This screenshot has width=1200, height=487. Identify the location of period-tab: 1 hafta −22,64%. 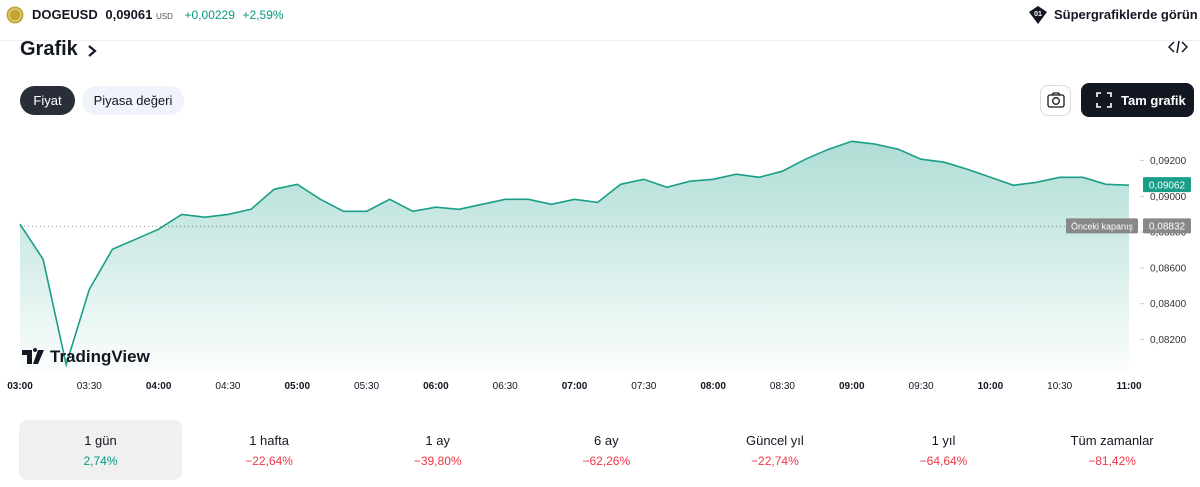
(269, 450).